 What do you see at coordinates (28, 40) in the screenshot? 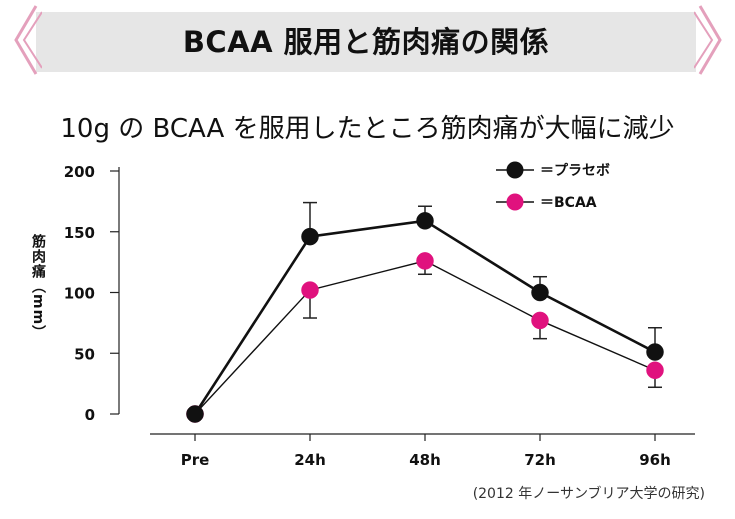
I see `left-bracket-decoration` at bounding box center [28, 40].